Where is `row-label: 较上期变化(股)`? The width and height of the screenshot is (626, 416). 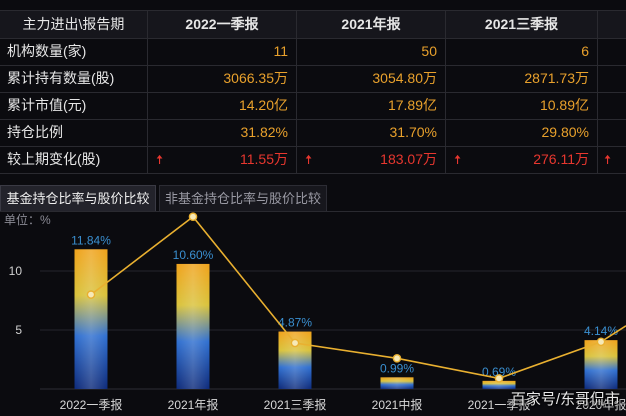 row-label: 较上期变化(股) is located at coordinates (74, 159).